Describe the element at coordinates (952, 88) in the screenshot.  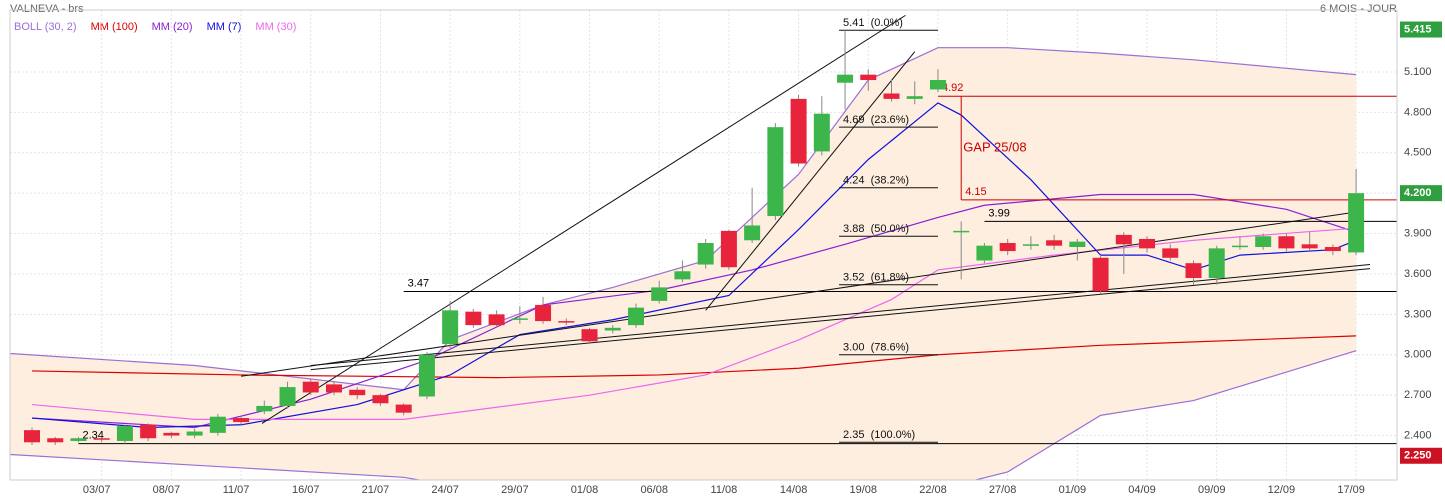
I see `level-label: 4.92` at that location.